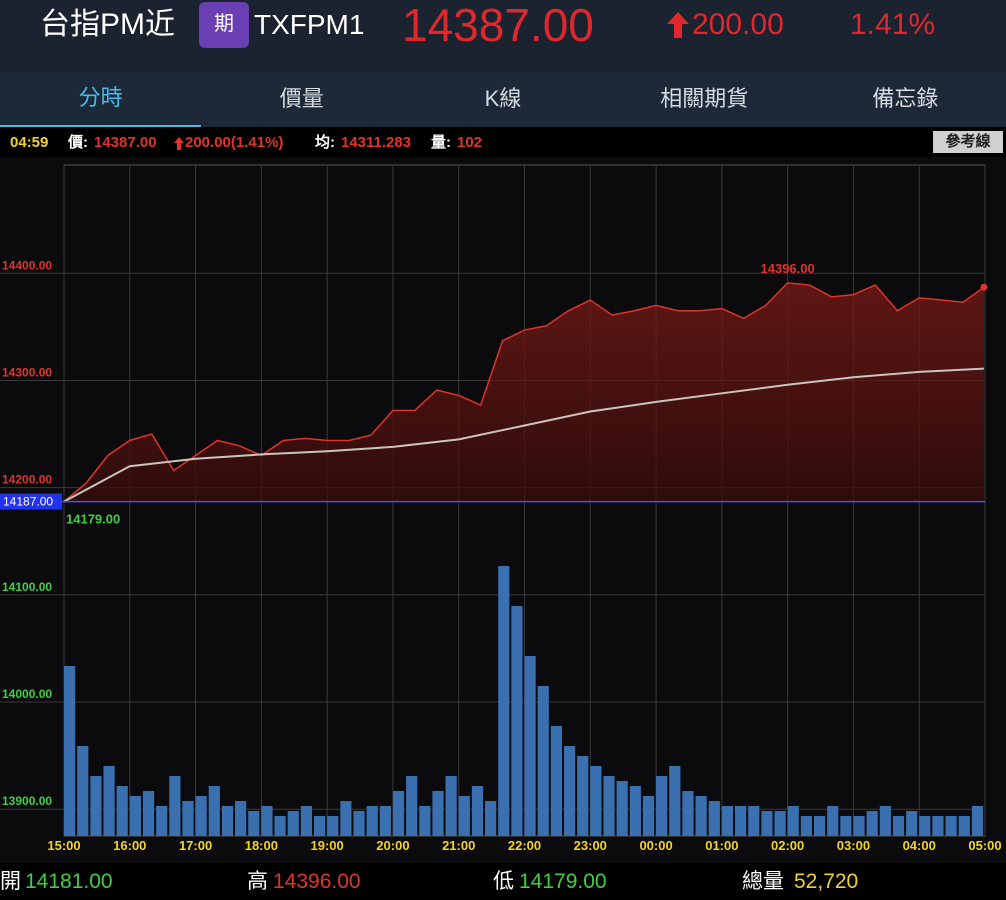  I want to click on label: 總量, so click(763, 881).